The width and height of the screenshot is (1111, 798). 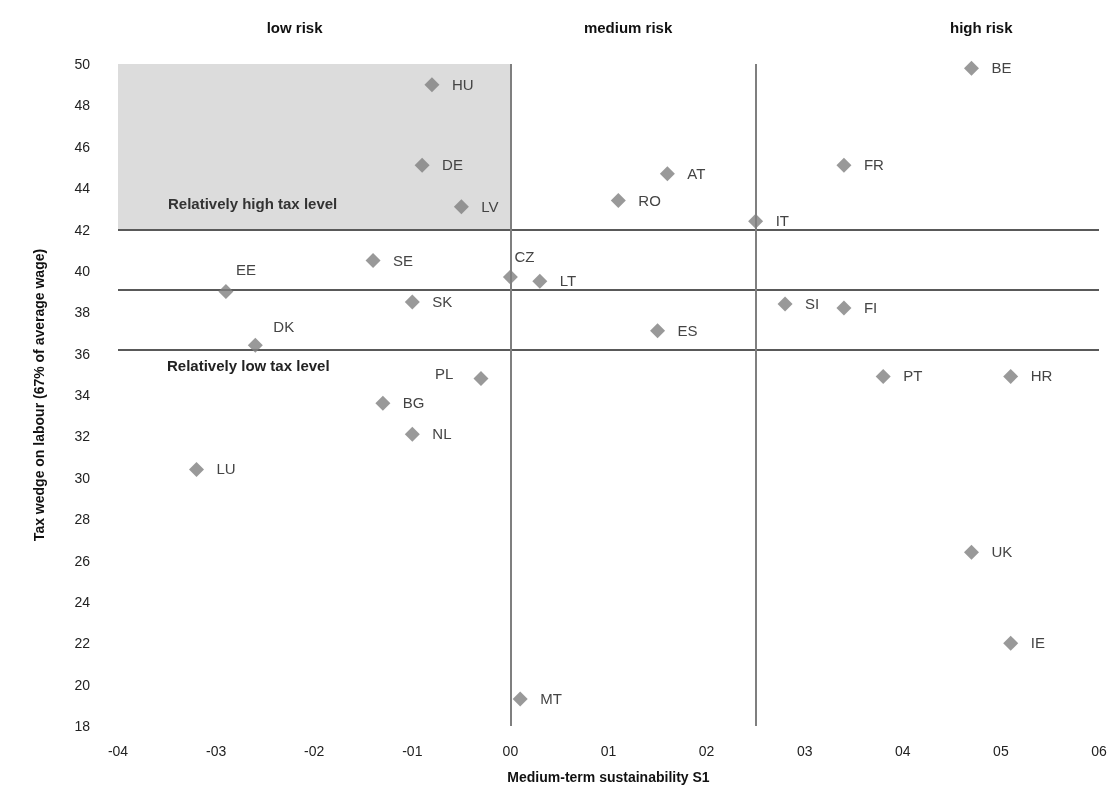 What do you see at coordinates (82, 188) in the screenshot?
I see `y-tick-label: 44` at bounding box center [82, 188].